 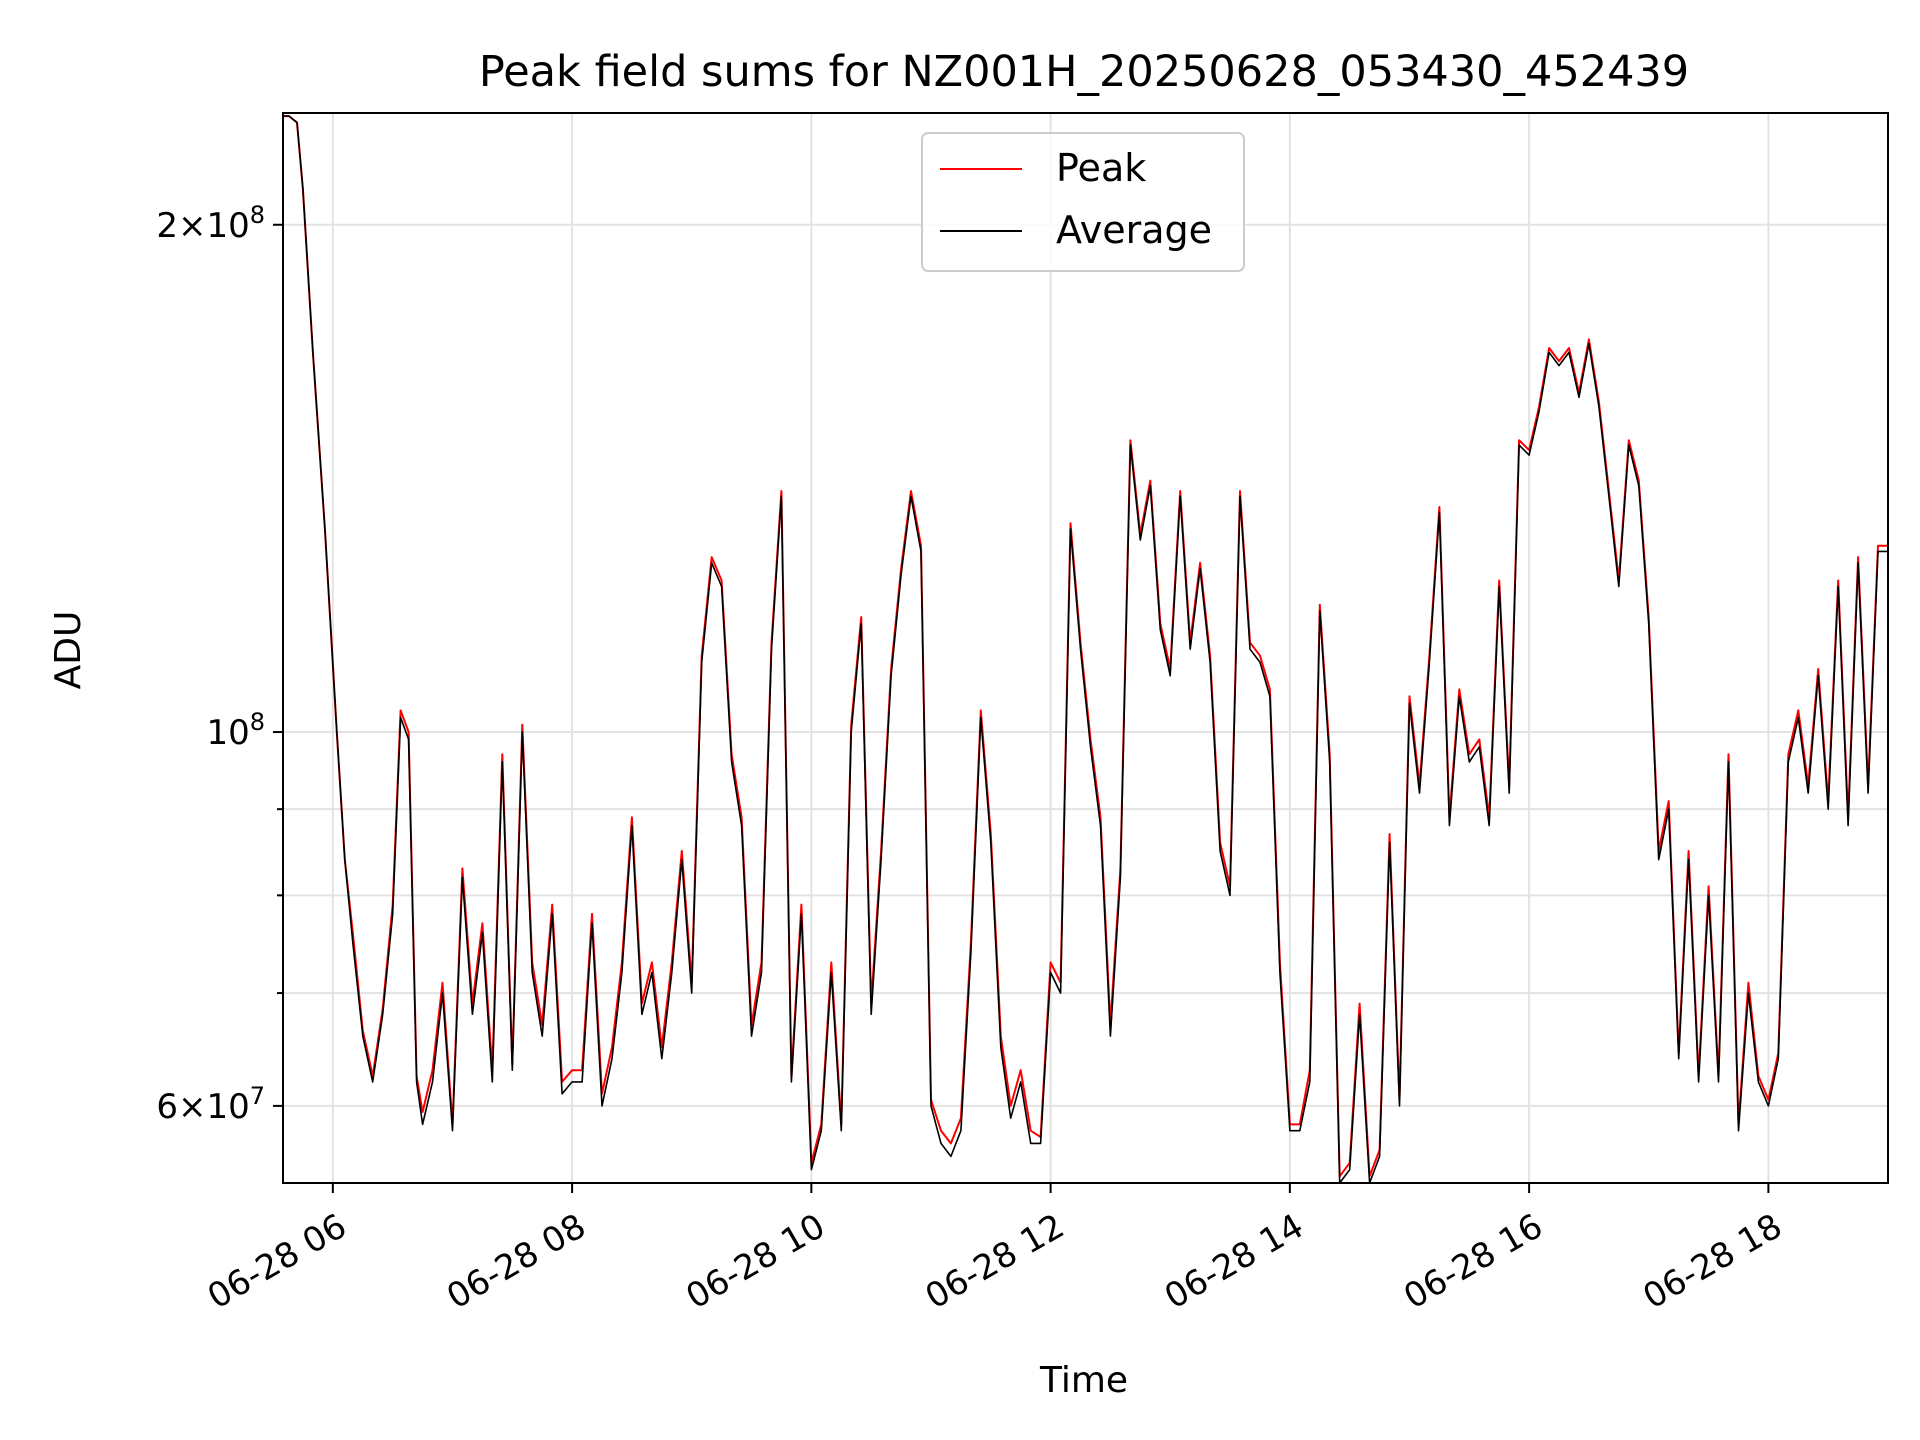 I want to click on legend: Peak Average, so click(x=1083, y=202).